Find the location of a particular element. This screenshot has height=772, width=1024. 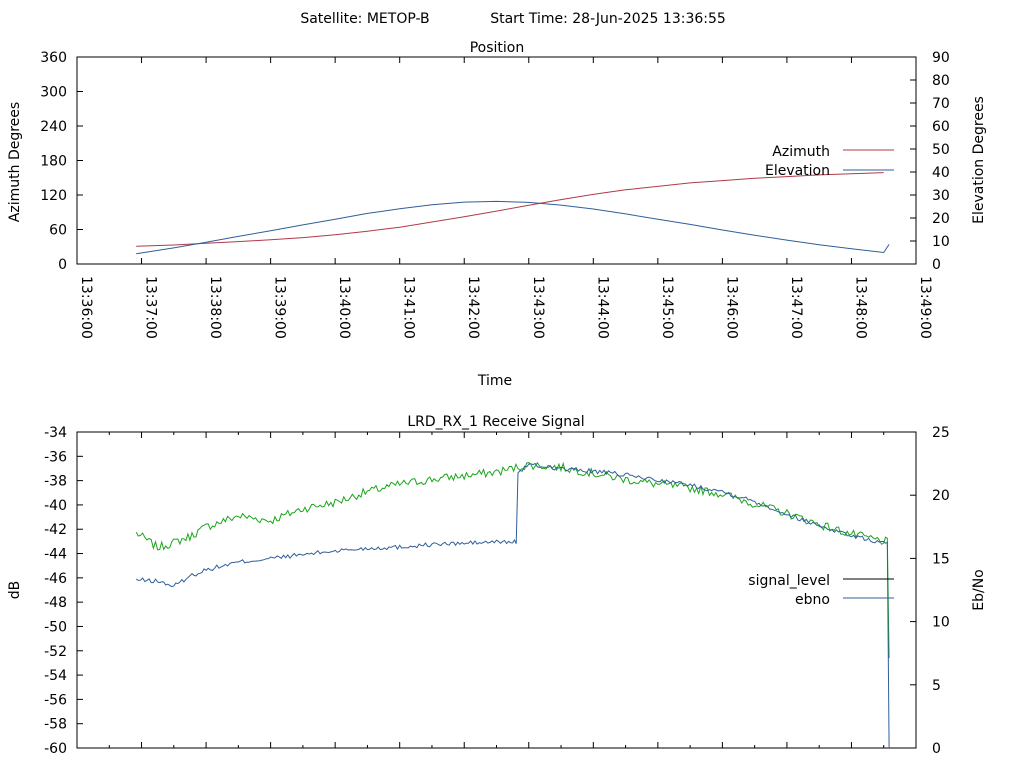

position-ytick-label: 360 is located at coordinates (53, 58).